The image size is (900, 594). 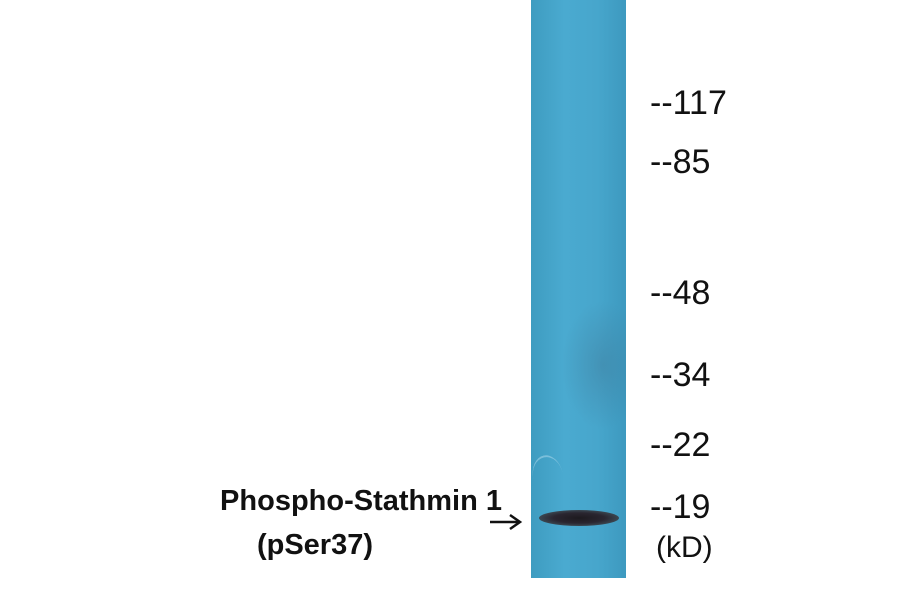 I want to click on unit-label: (kD), so click(x=684, y=547).